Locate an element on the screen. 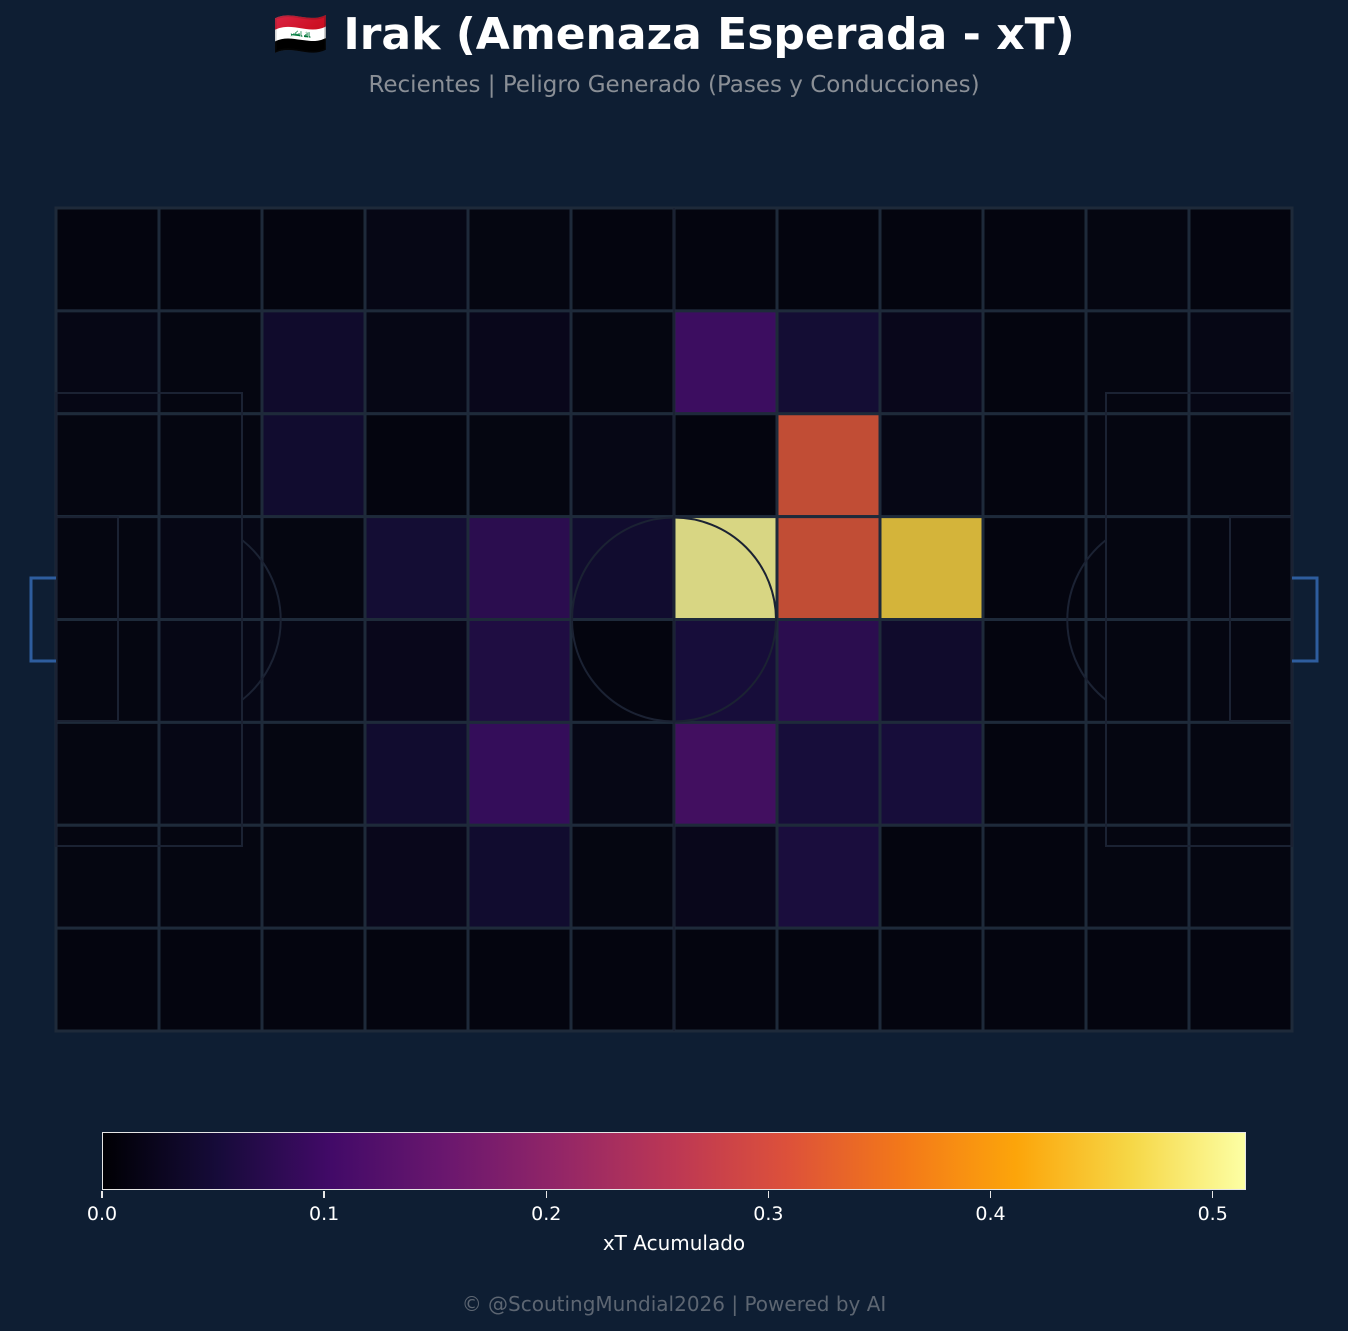  left-penalty-arc is located at coordinates (261, 620).